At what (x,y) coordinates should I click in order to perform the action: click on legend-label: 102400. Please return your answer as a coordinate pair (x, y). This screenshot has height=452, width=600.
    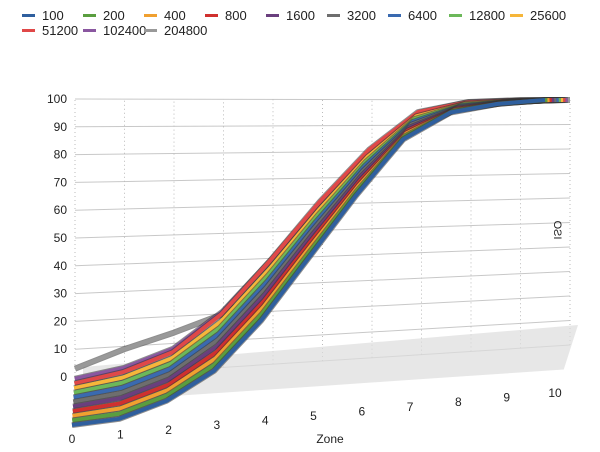
    Looking at the image, I should click on (125, 30).